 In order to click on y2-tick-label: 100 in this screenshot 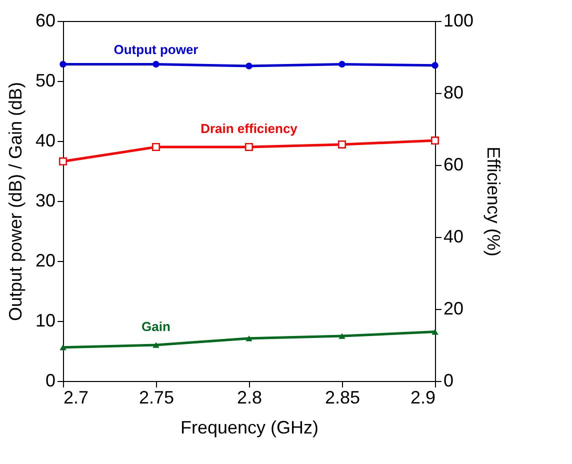, I will do `click(459, 20)`.